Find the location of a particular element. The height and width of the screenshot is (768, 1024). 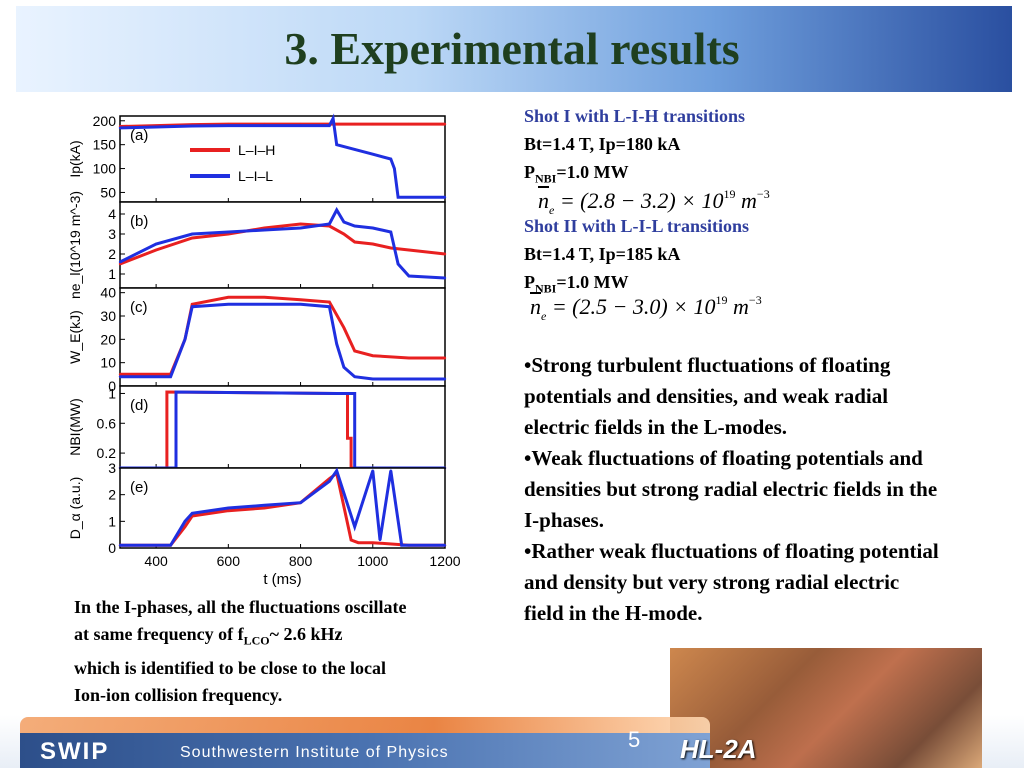

shot1-params: Bt=1.4 T, Ip=180 kA is located at coordinates (602, 144).